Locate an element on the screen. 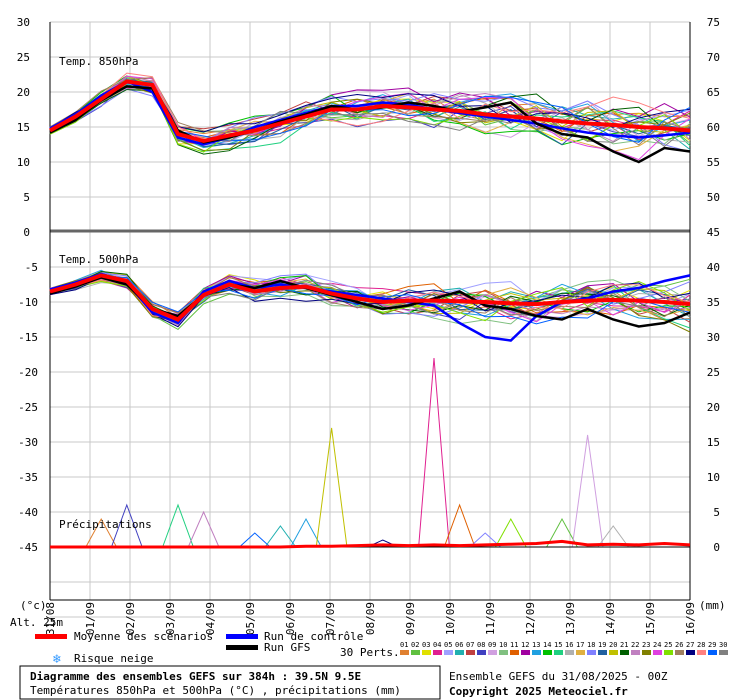  x-tick-label: 13/09 is located at coordinates (570, 618).